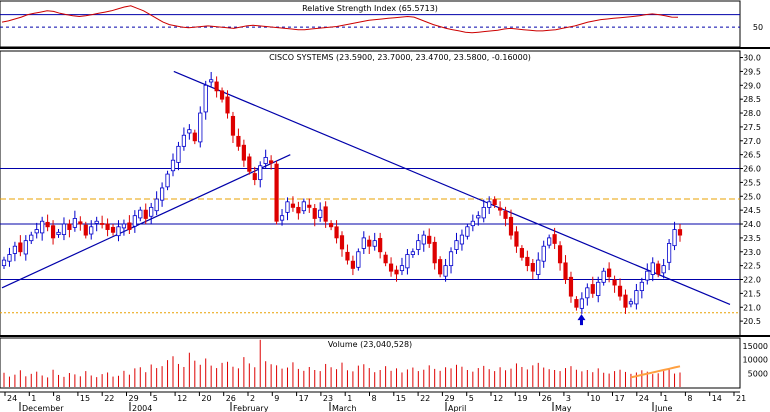 Image resolution: width=770 pixels, height=412 pixels. What do you see at coordinates (581, 320) in the screenshot?
I see `support-arrow-icon` at bounding box center [581, 320].